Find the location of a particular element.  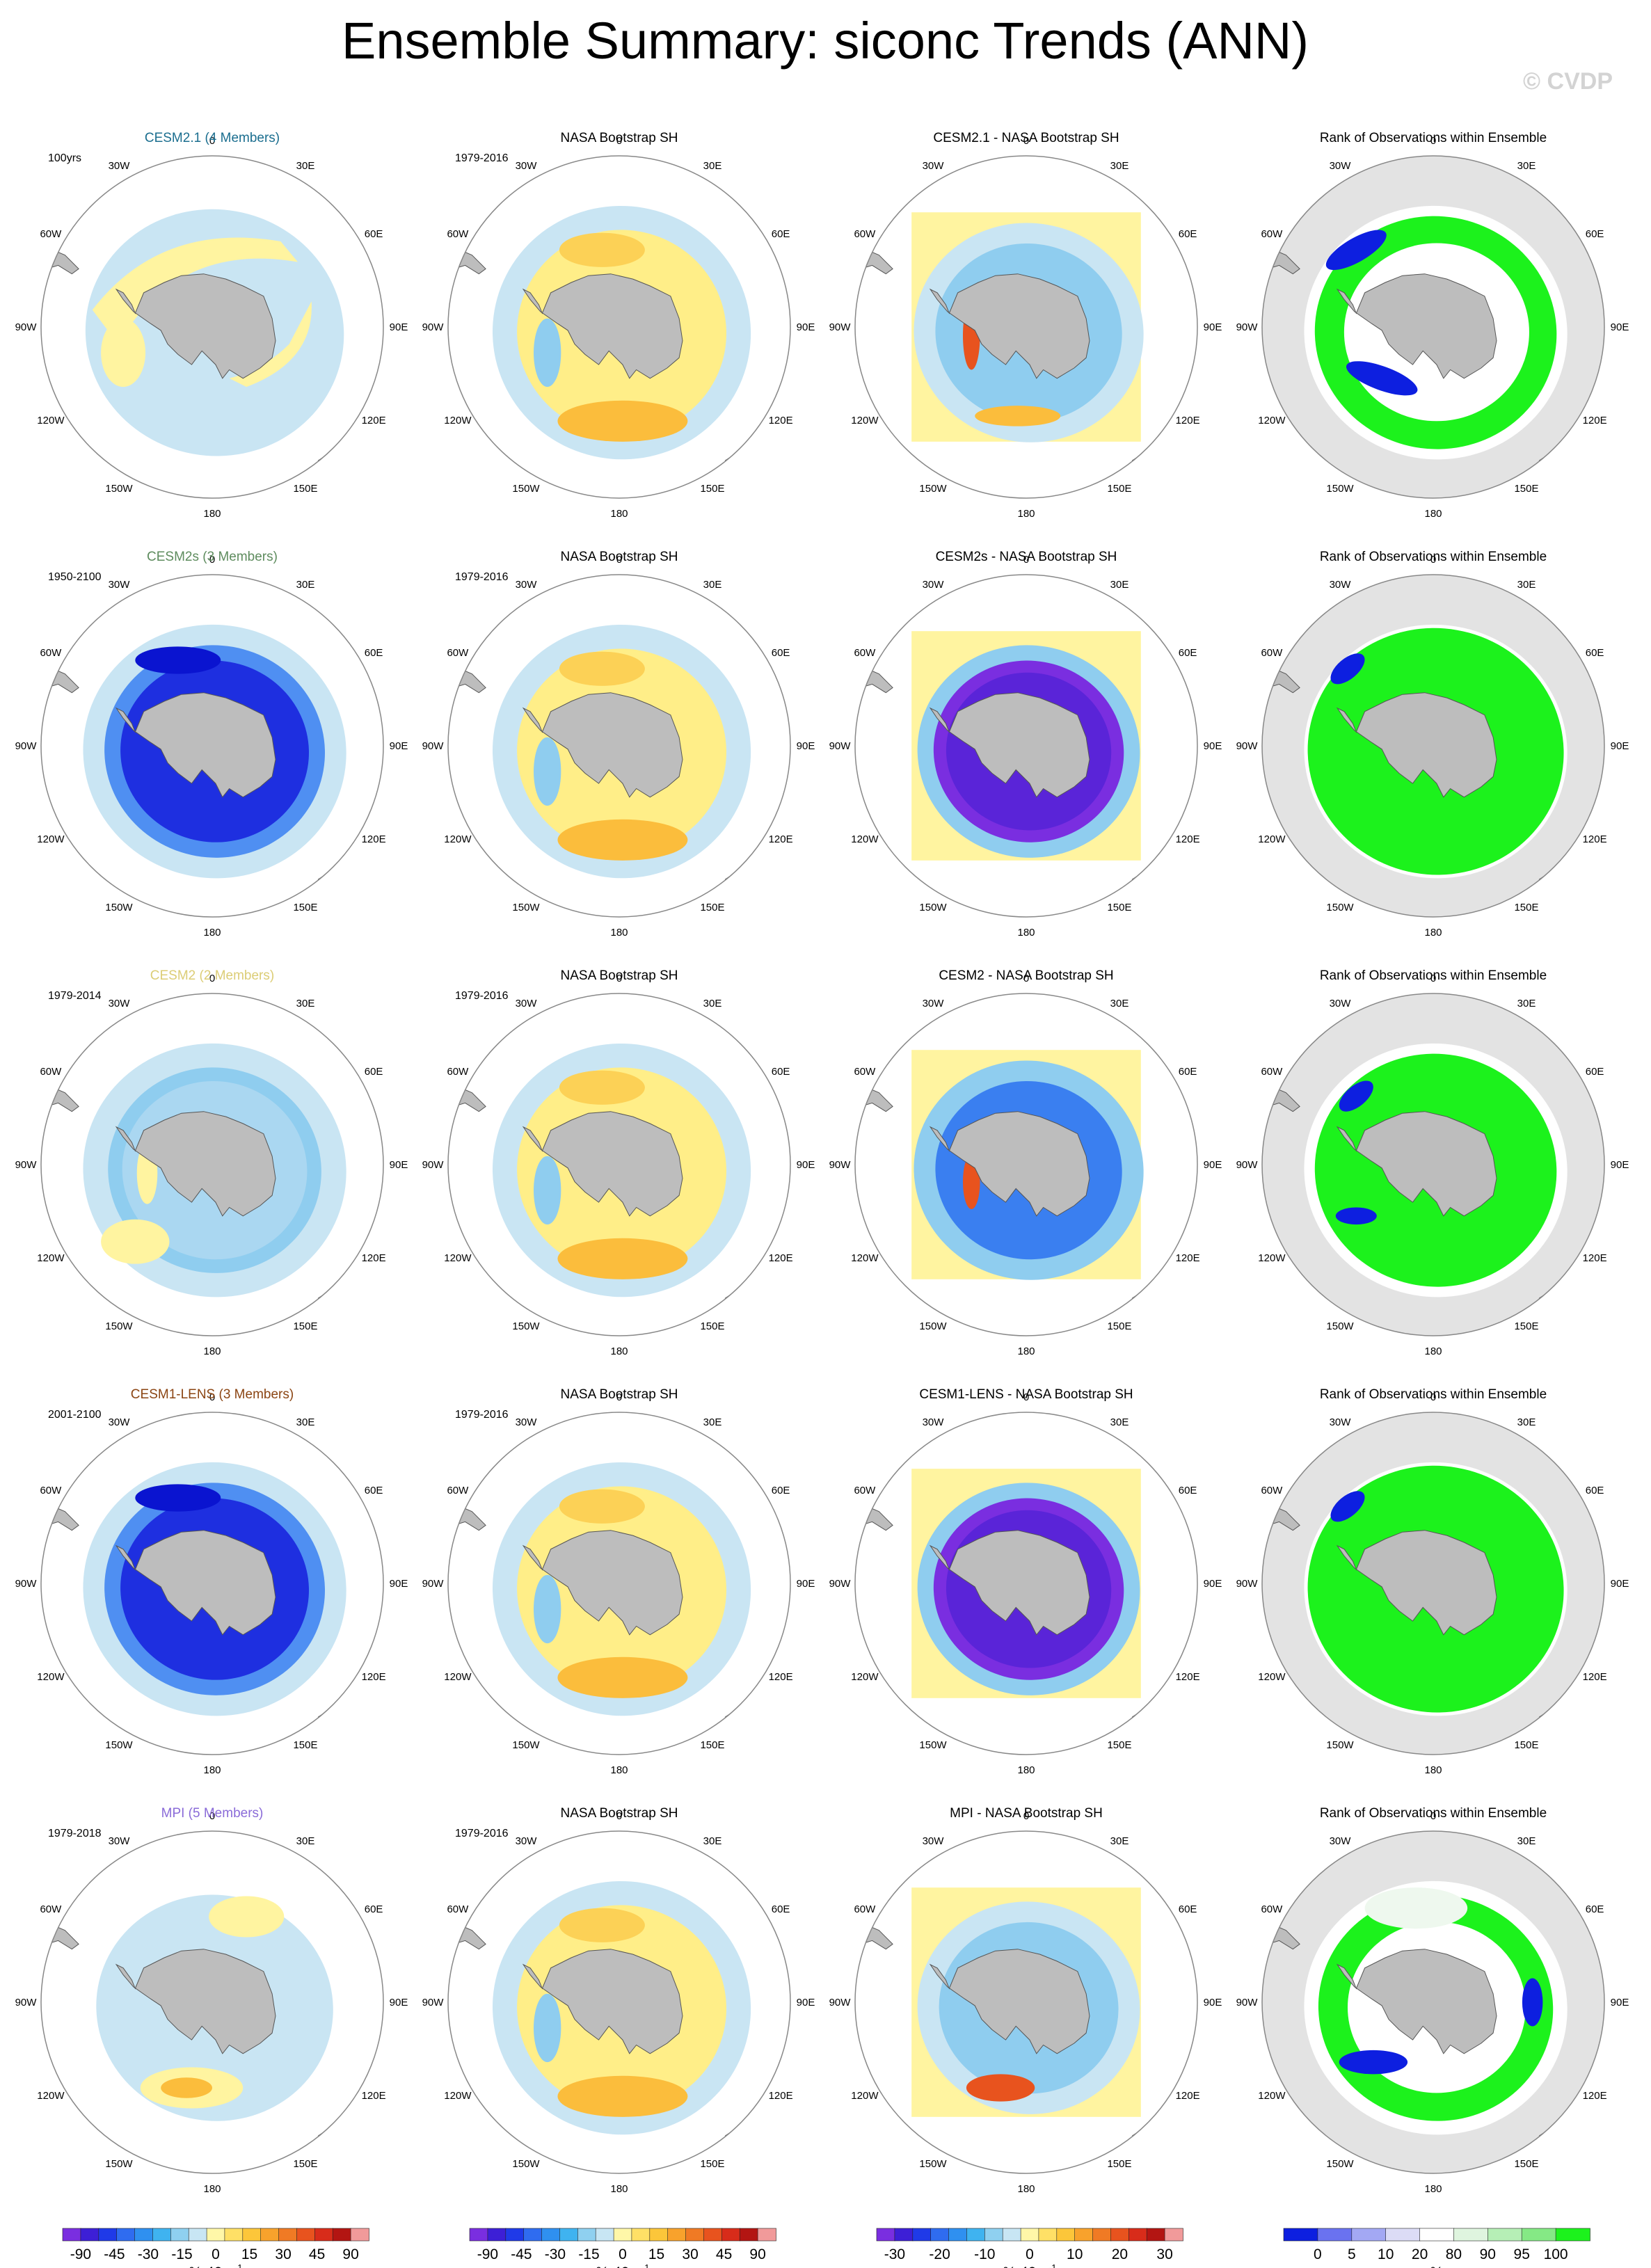

panel-title: Rank of Observations within Ensemble is located at coordinates (1434, 1813).